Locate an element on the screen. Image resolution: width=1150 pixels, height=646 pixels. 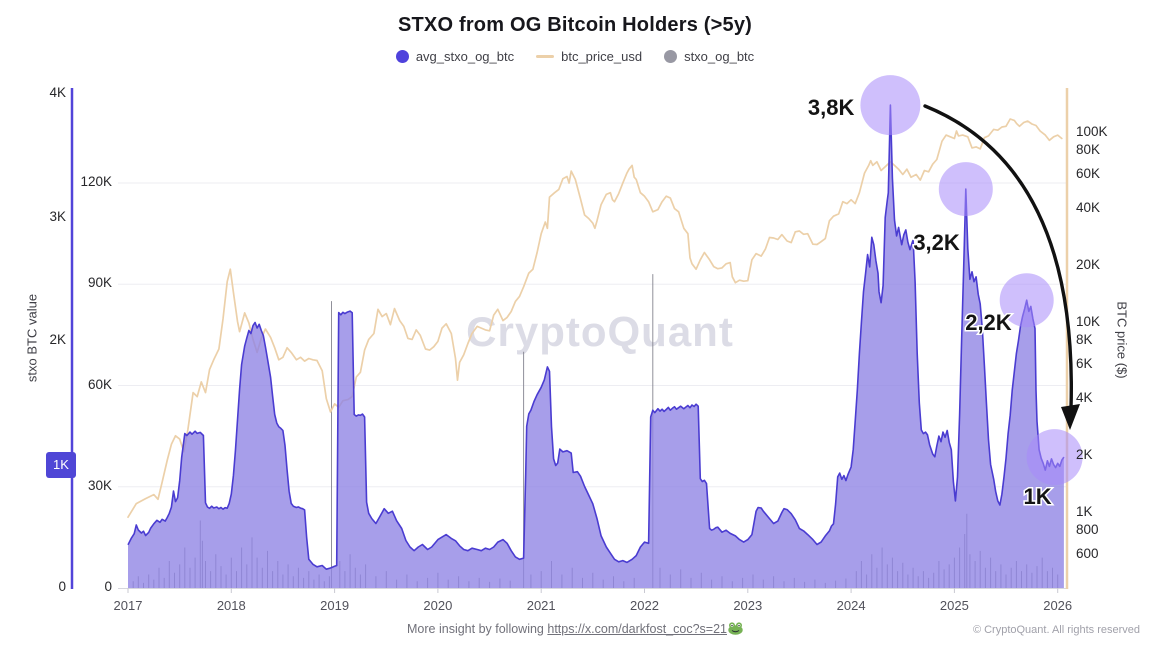
y-axis-right-tick-label: 2K is located at coordinates (1084, 454).